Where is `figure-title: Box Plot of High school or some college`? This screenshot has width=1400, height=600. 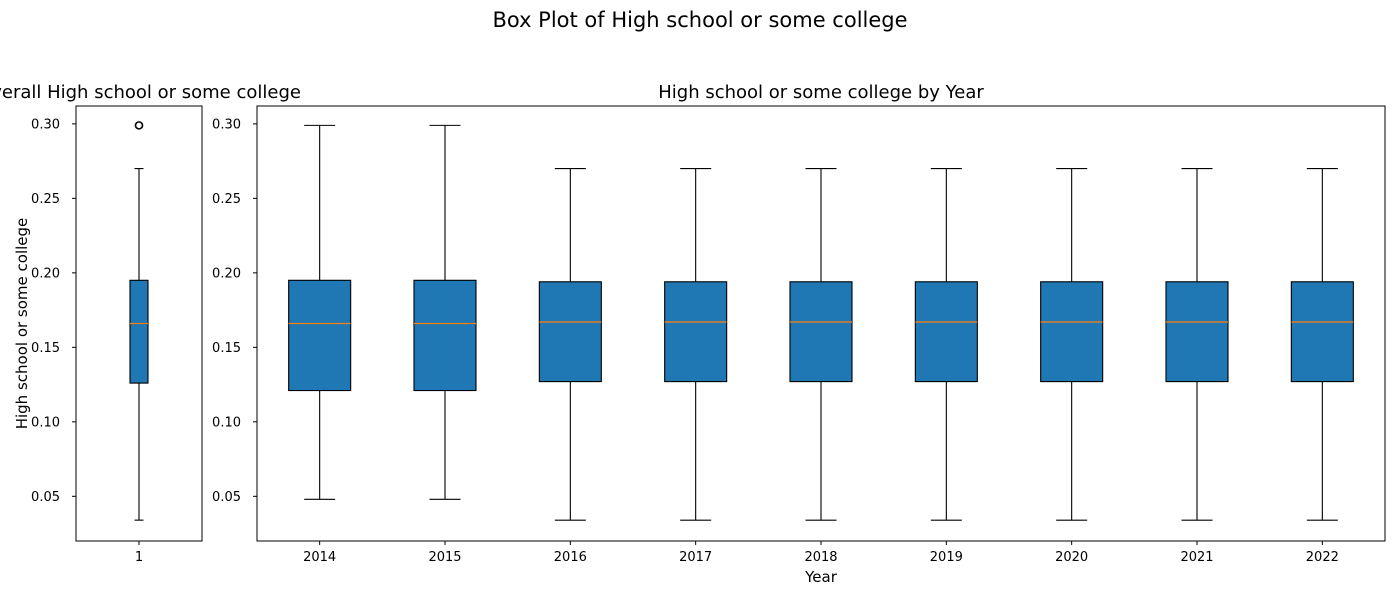 figure-title: Box Plot of High school or some college is located at coordinates (700, 20).